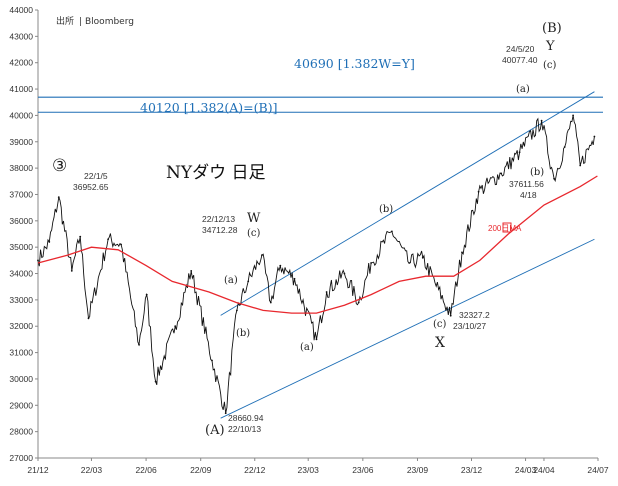  Describe the element at coordinates (218, 219) in the screenshot. I see `note-w-date: 22/12/13` at that location.